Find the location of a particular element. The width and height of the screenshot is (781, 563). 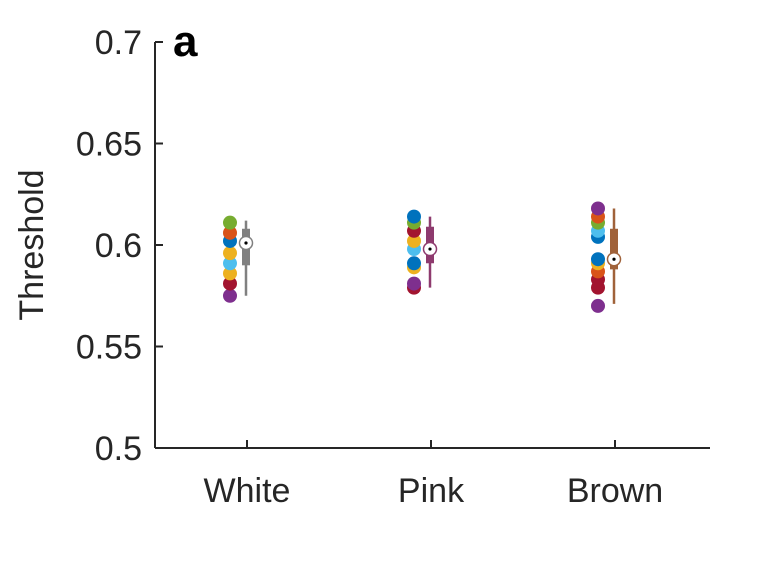

panel-label: a is located at coordinates (185, 41).